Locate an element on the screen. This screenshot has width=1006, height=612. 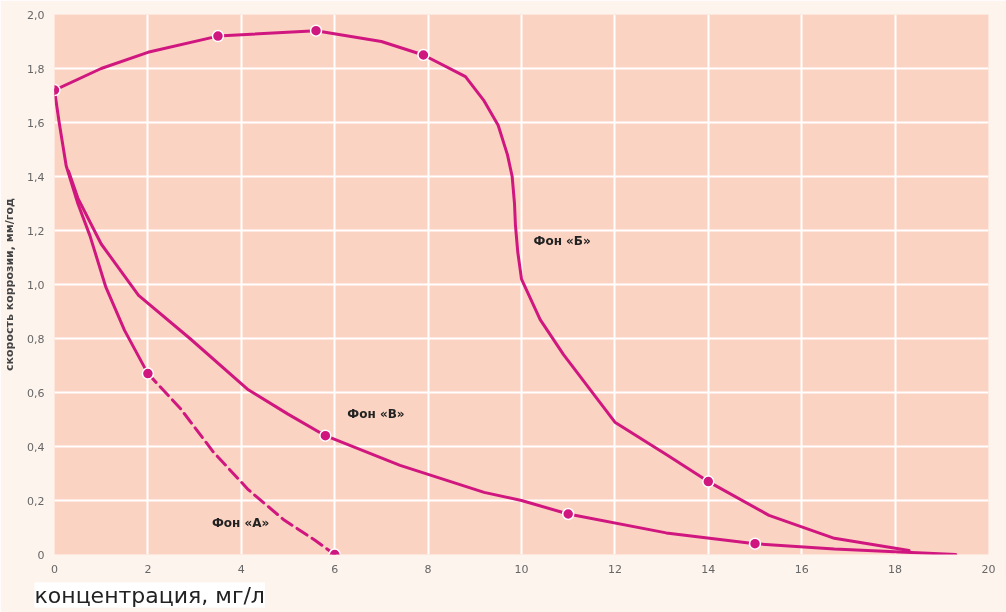
x-tick-label: 16 is located at coordinates (801, 569).